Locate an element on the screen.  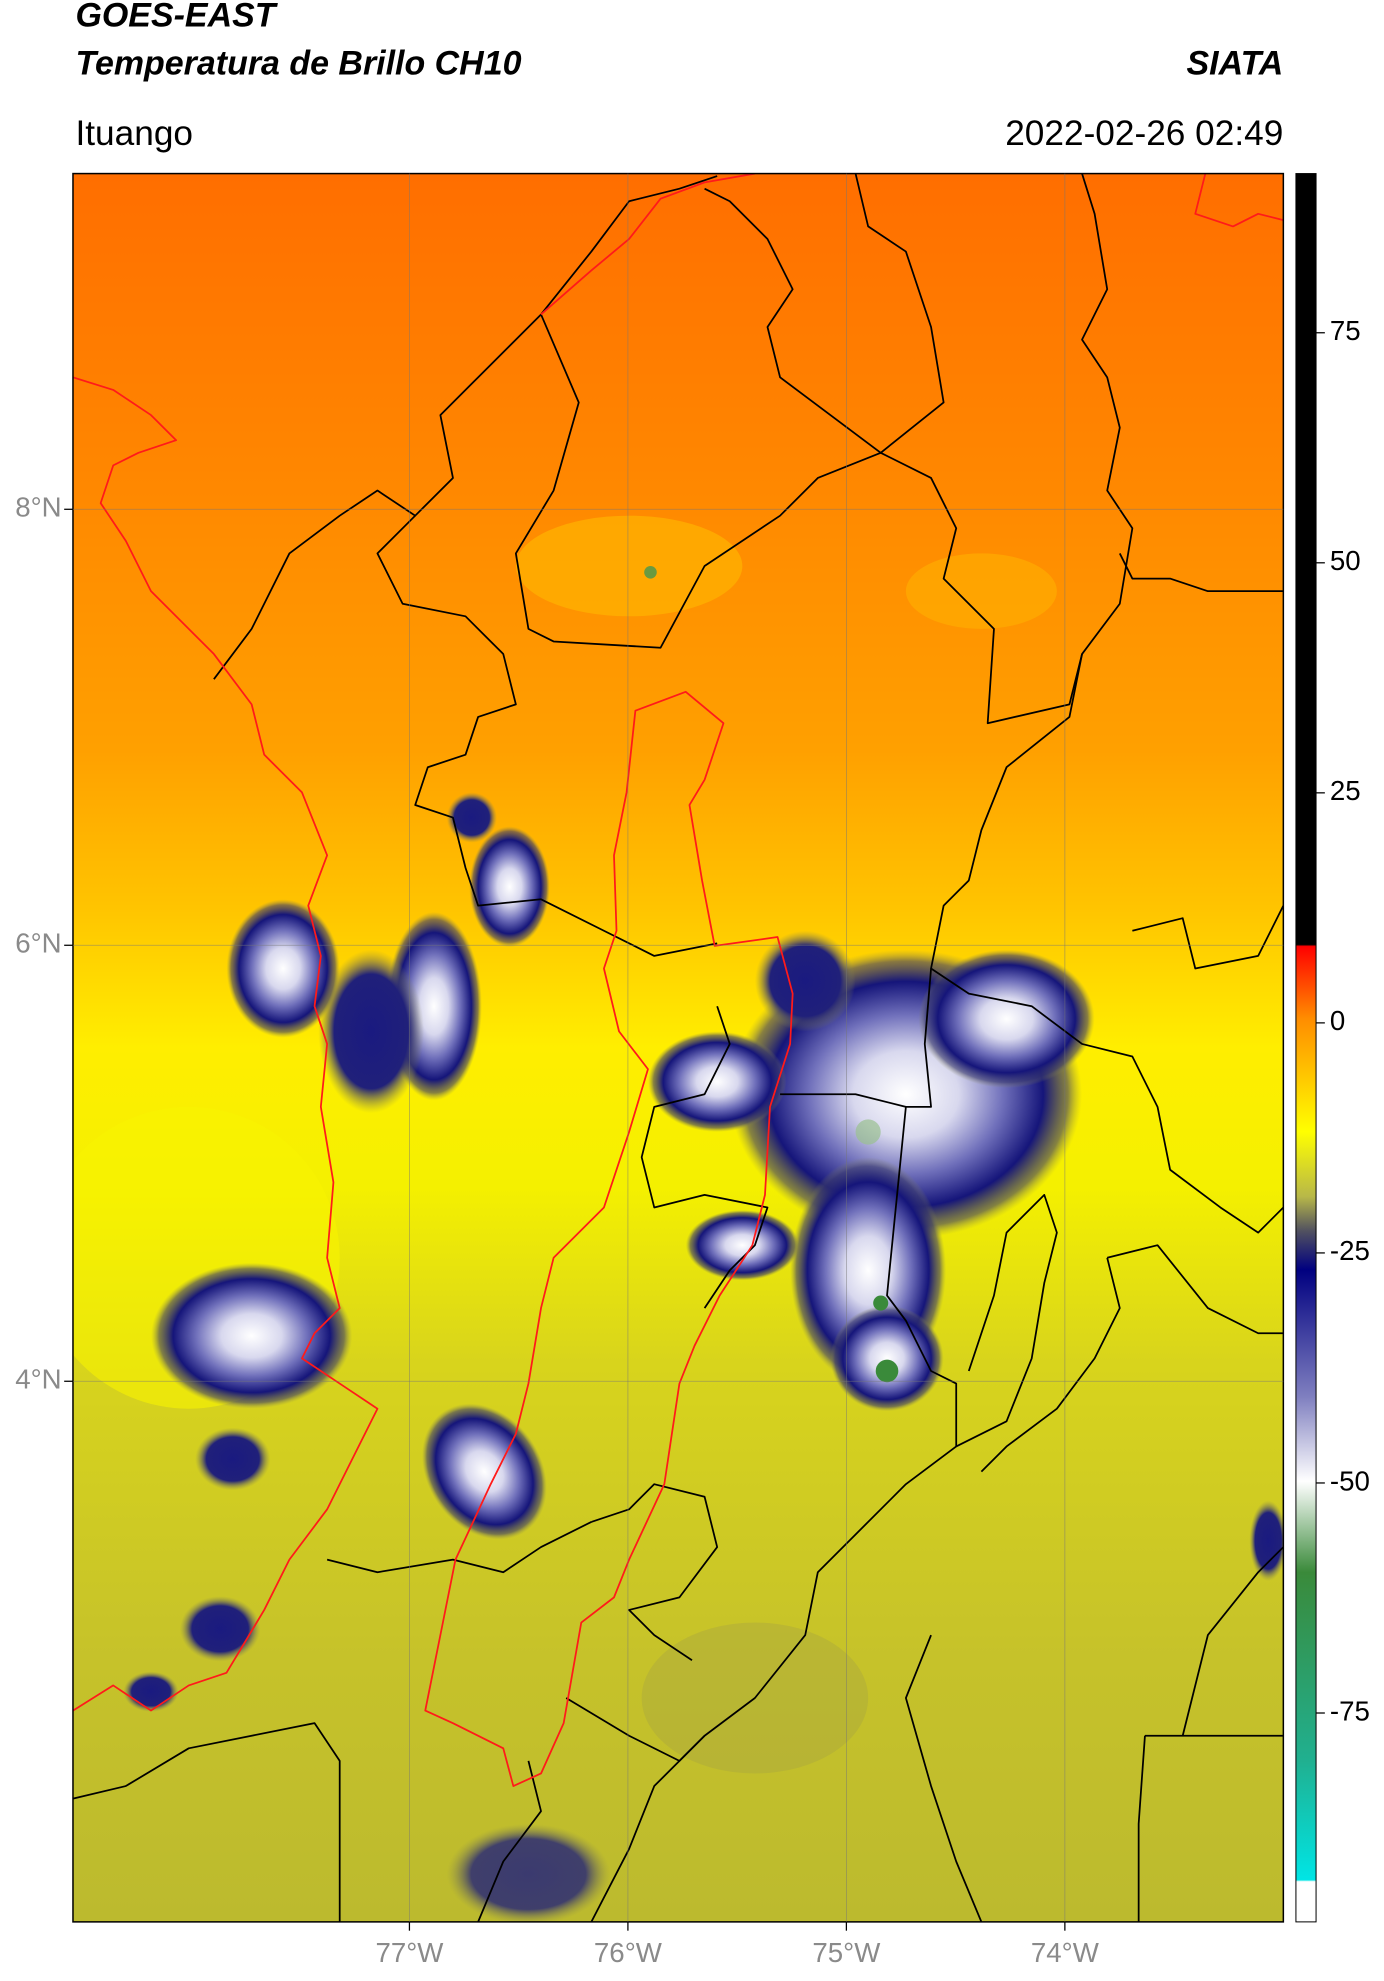
timestamp: 2022-02-26 02:49 is located at coordinates (1144, 133).